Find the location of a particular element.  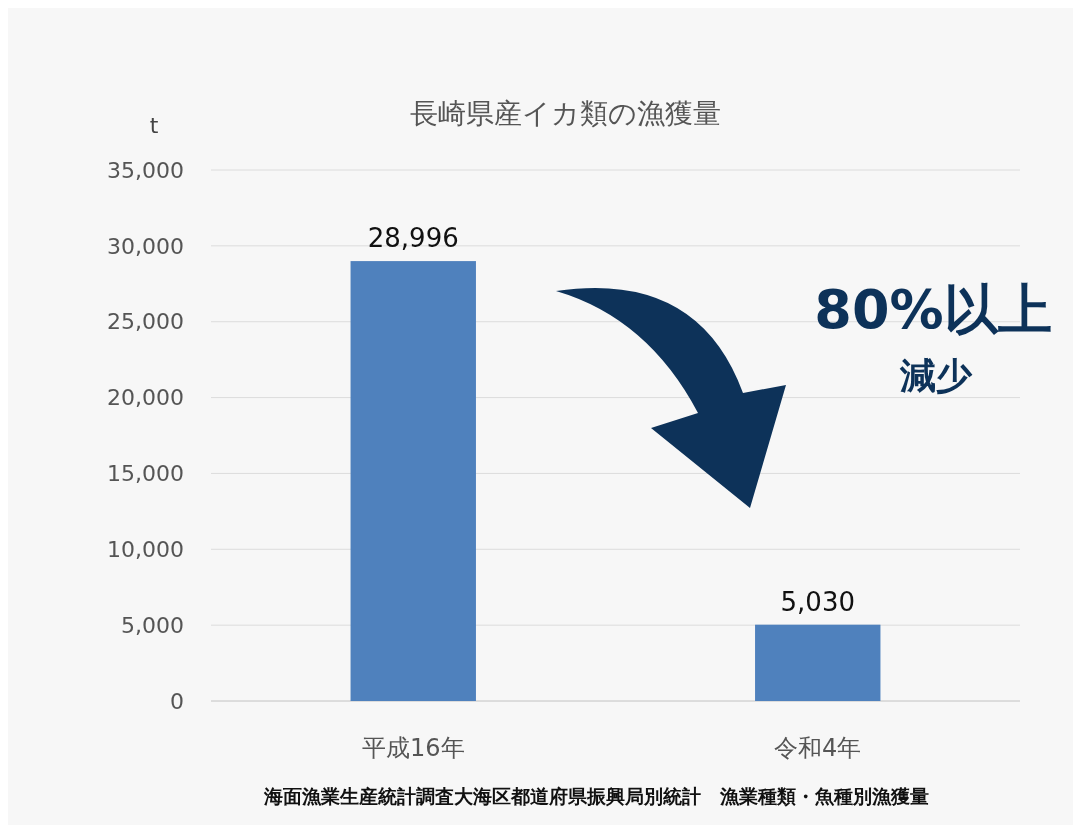

chart-title: 長崎県産イカ類の漁獲量 is located at coordinates (565, 113).